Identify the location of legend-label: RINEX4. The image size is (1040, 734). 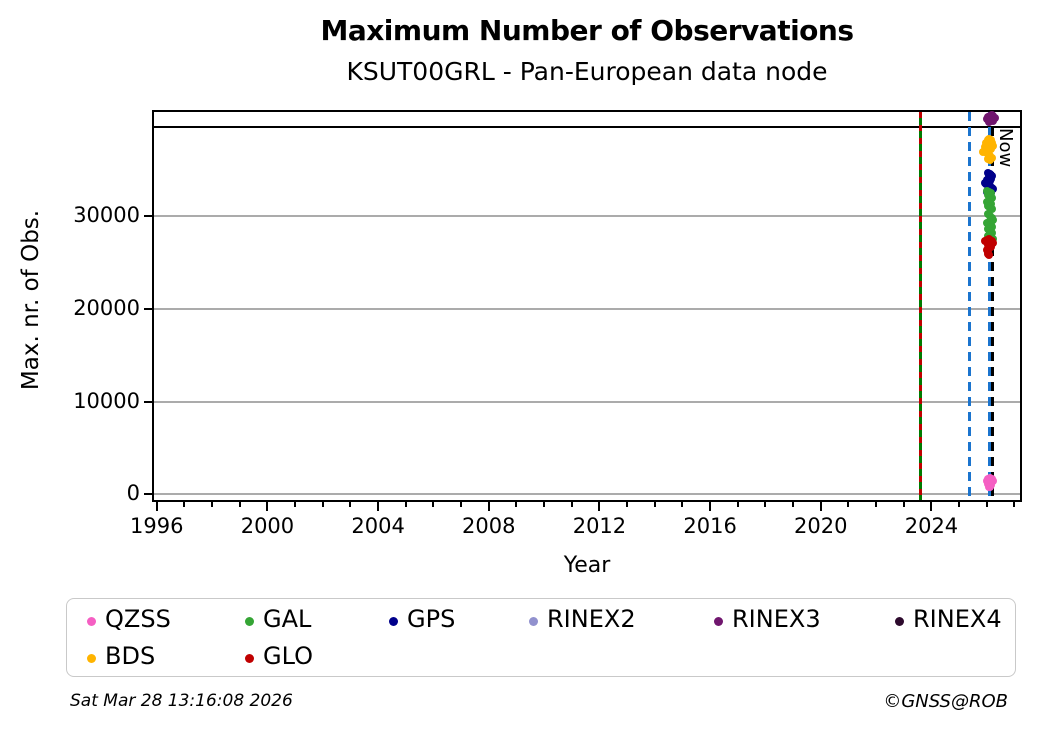
(957, 619).